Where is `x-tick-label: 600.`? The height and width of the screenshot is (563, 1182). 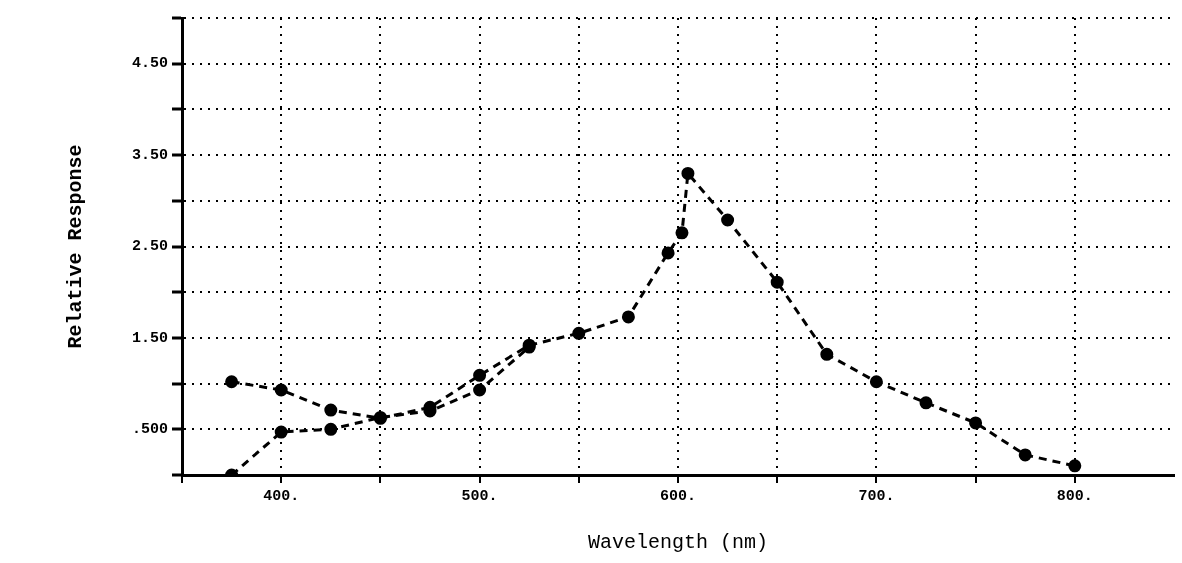
x-tick-label: 600. is located at coordinates (678, 496).